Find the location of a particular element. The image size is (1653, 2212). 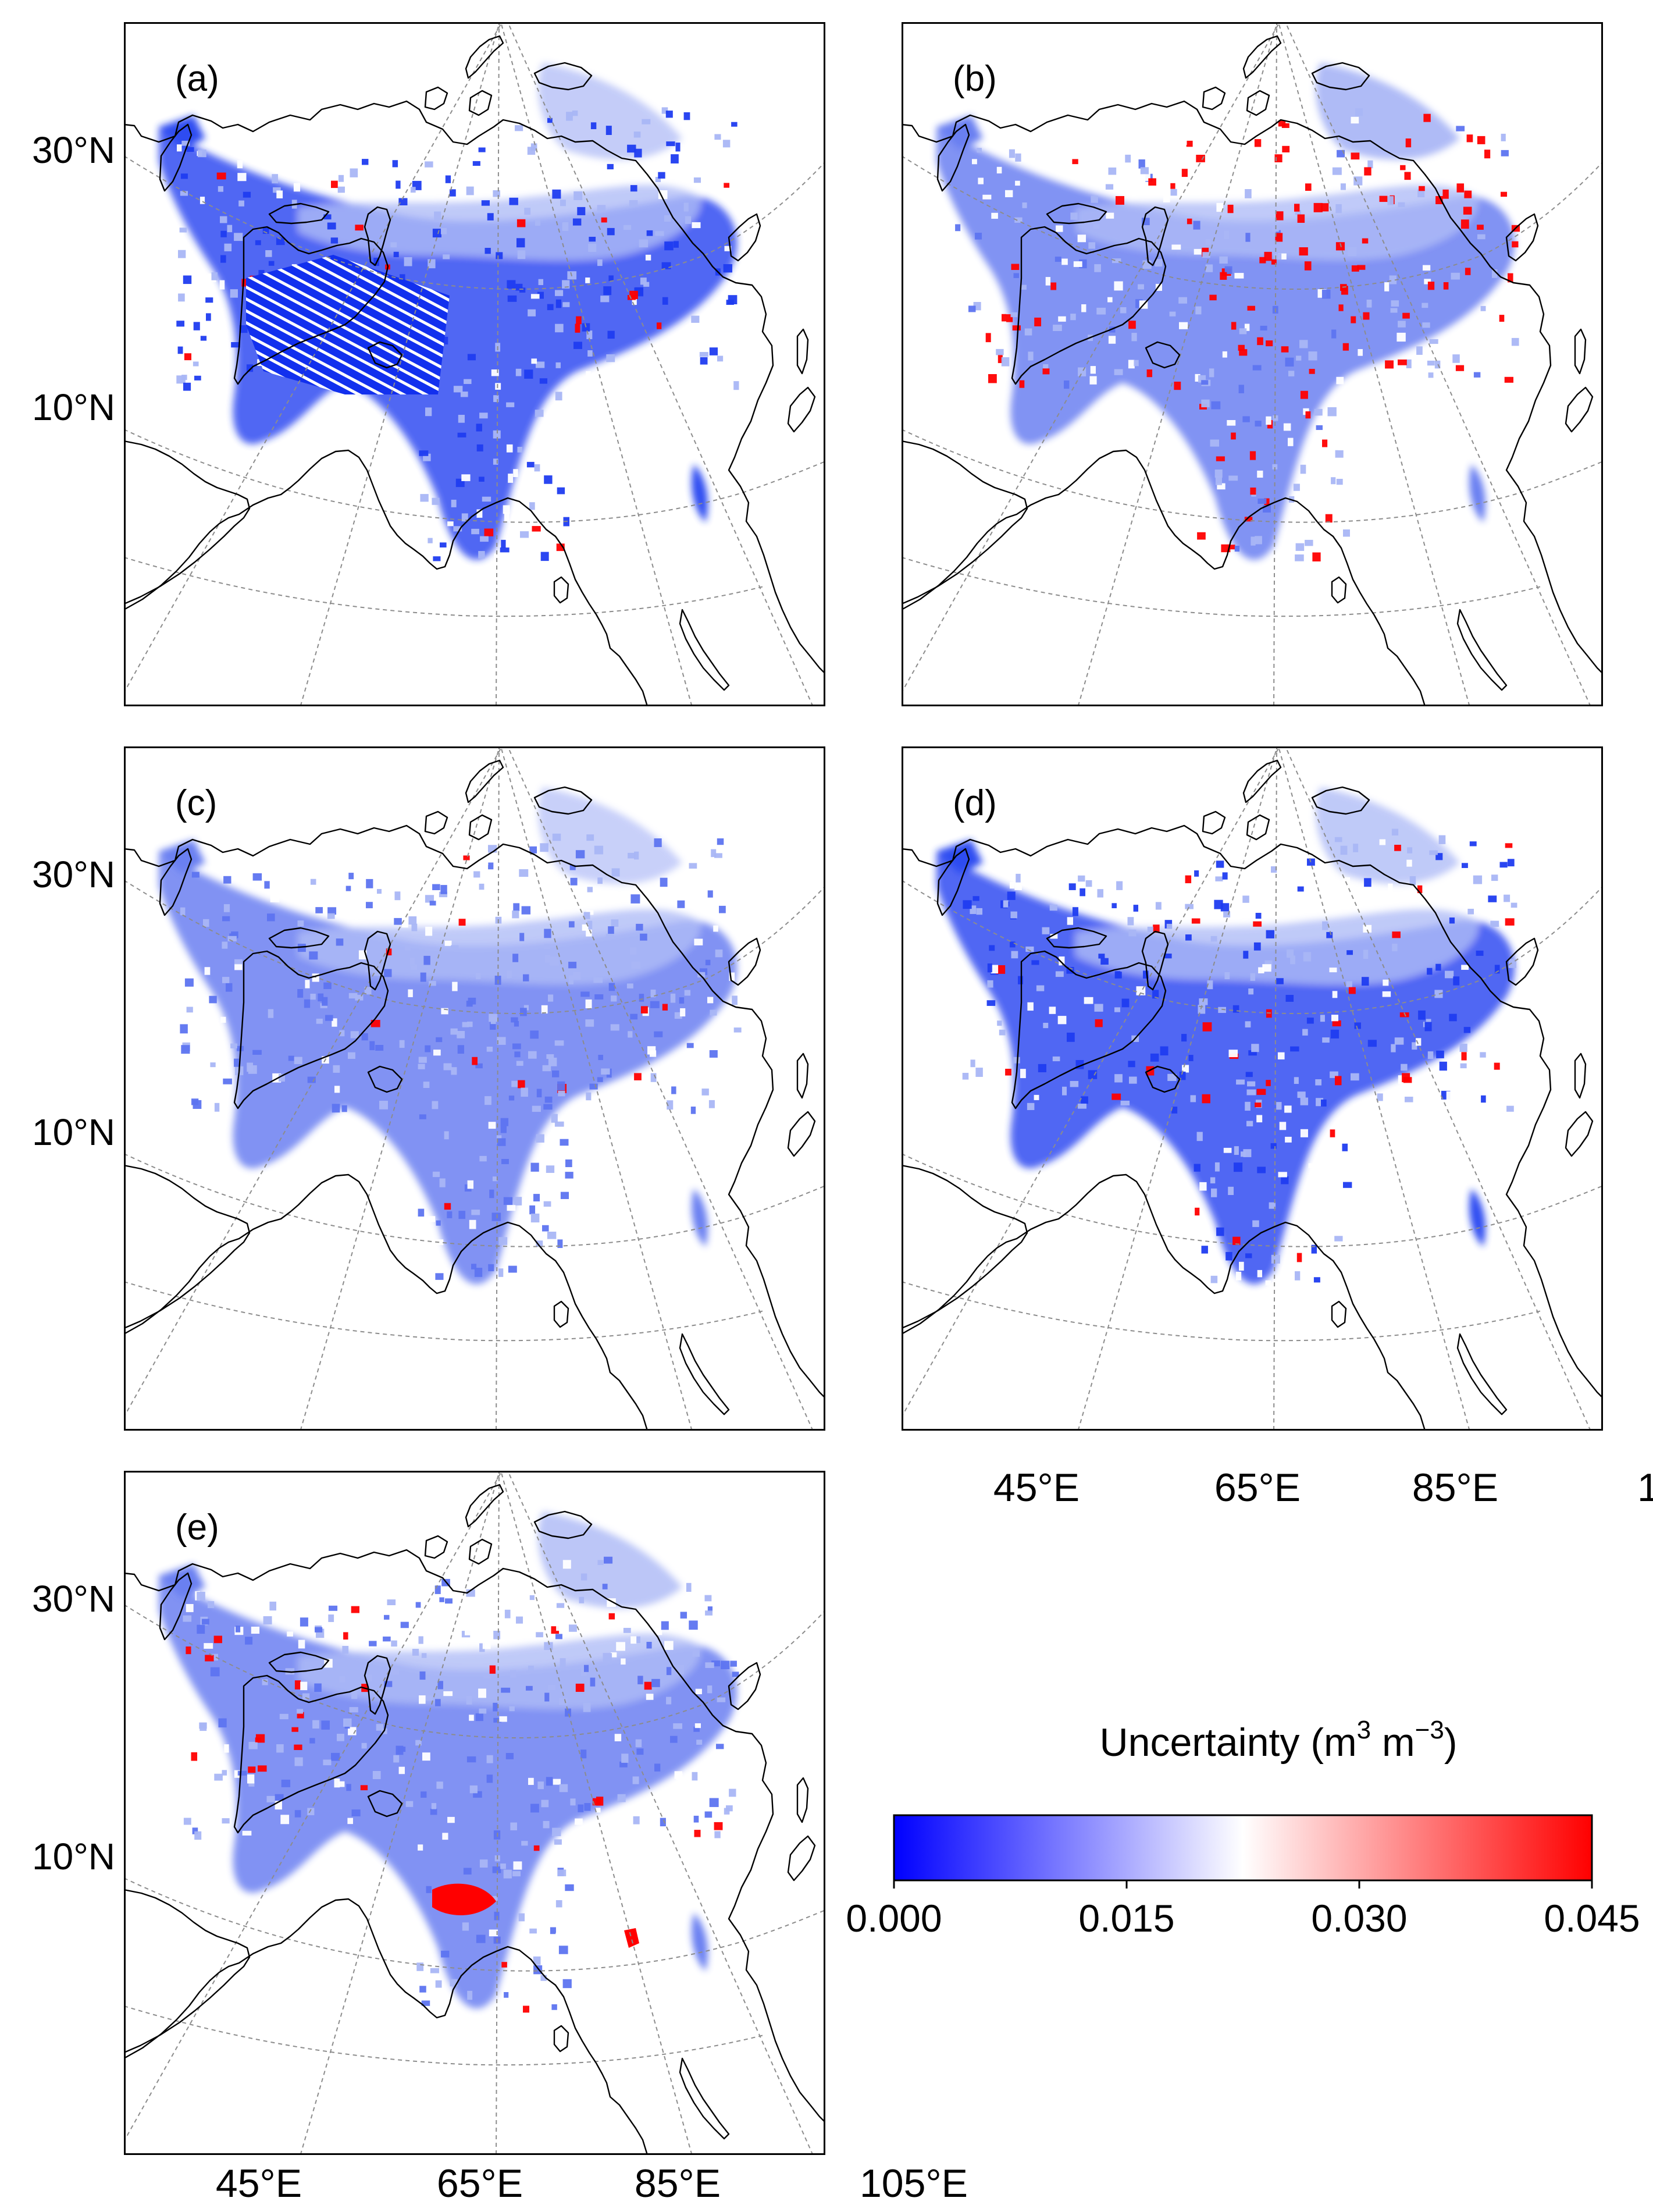

colorbar-gradient is located at coordinates (1243, 1848).